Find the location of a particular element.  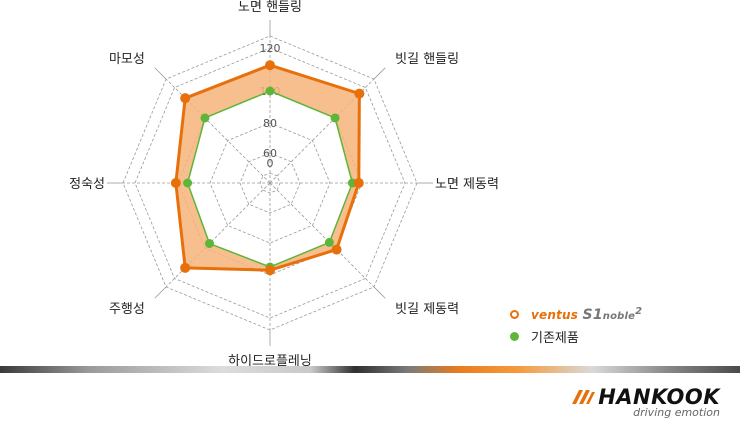

logo-wordmark: HANKOOK is located at coordinates (659, 397).